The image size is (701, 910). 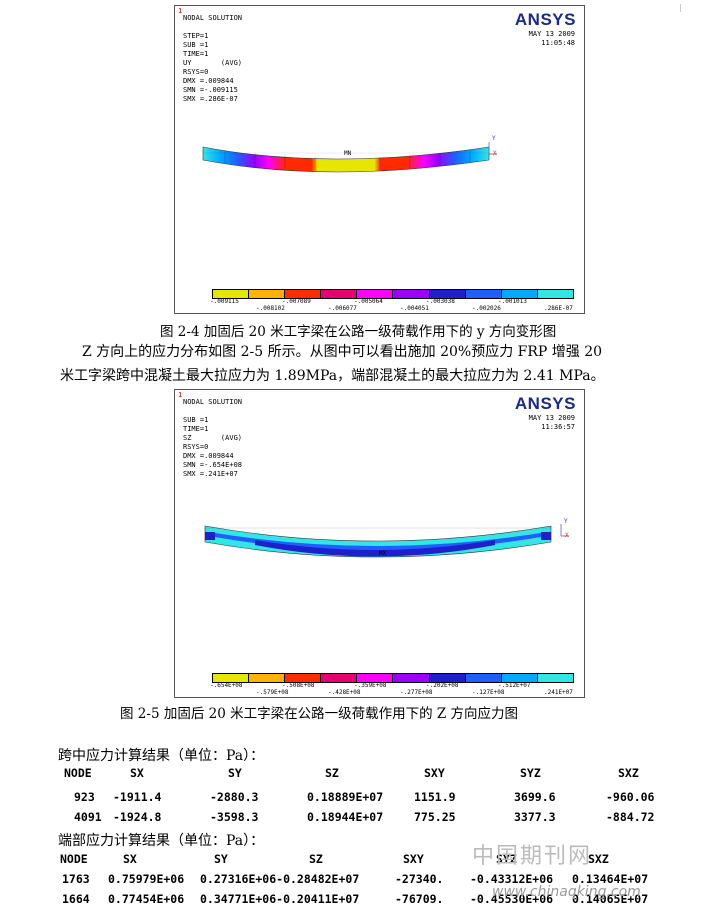 What do you see at coordinates (76, 879) in the screenshot?
I see `table-cell: 1763` at bounding box center [76, 879].